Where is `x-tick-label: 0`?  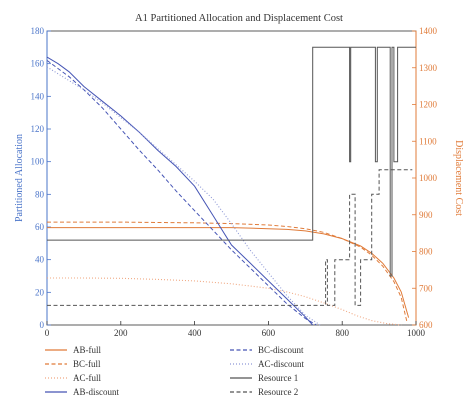
x-tick-label: 0 is located at coordinates (47, 333).